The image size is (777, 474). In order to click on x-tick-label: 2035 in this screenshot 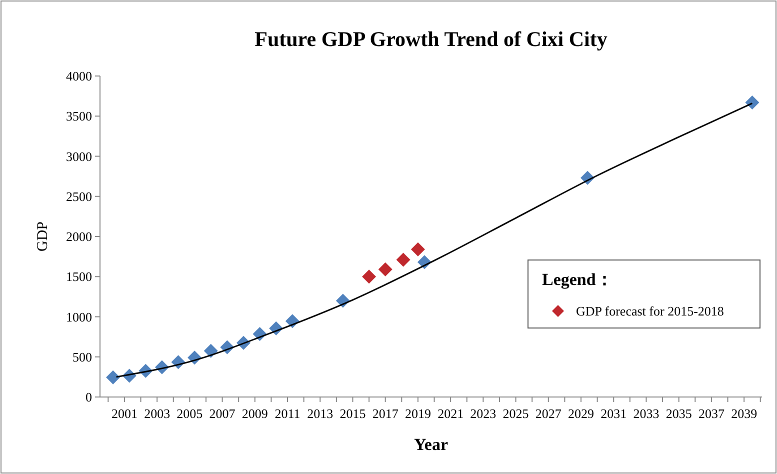, I will do `click(679, 413)`.